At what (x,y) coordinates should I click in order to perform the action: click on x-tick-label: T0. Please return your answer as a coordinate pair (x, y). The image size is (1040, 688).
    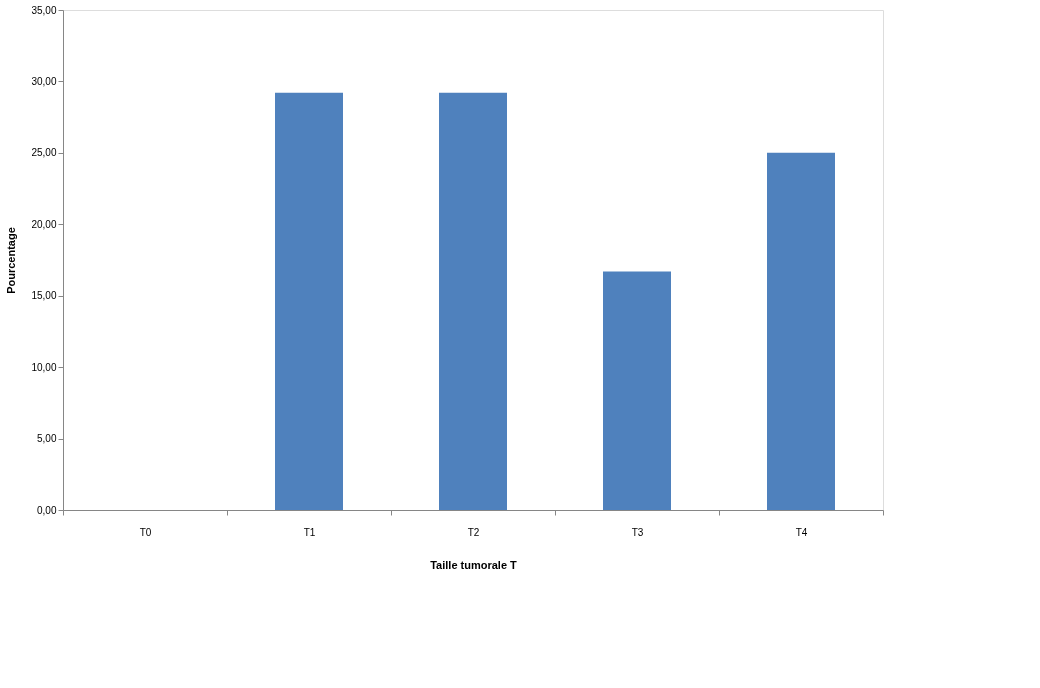
    Looking at the image, I should click on (145, 532).